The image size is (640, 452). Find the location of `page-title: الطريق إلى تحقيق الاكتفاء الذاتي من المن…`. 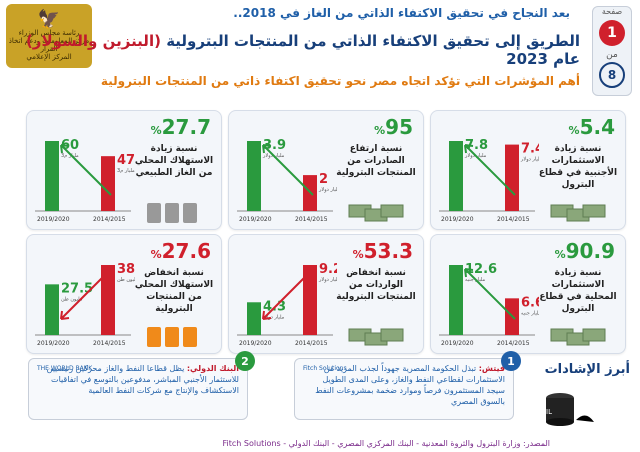

page-title: الطريق إلى تحقيق الاكتفاء الذاتي من المن… is located at coordinates (290, 50).